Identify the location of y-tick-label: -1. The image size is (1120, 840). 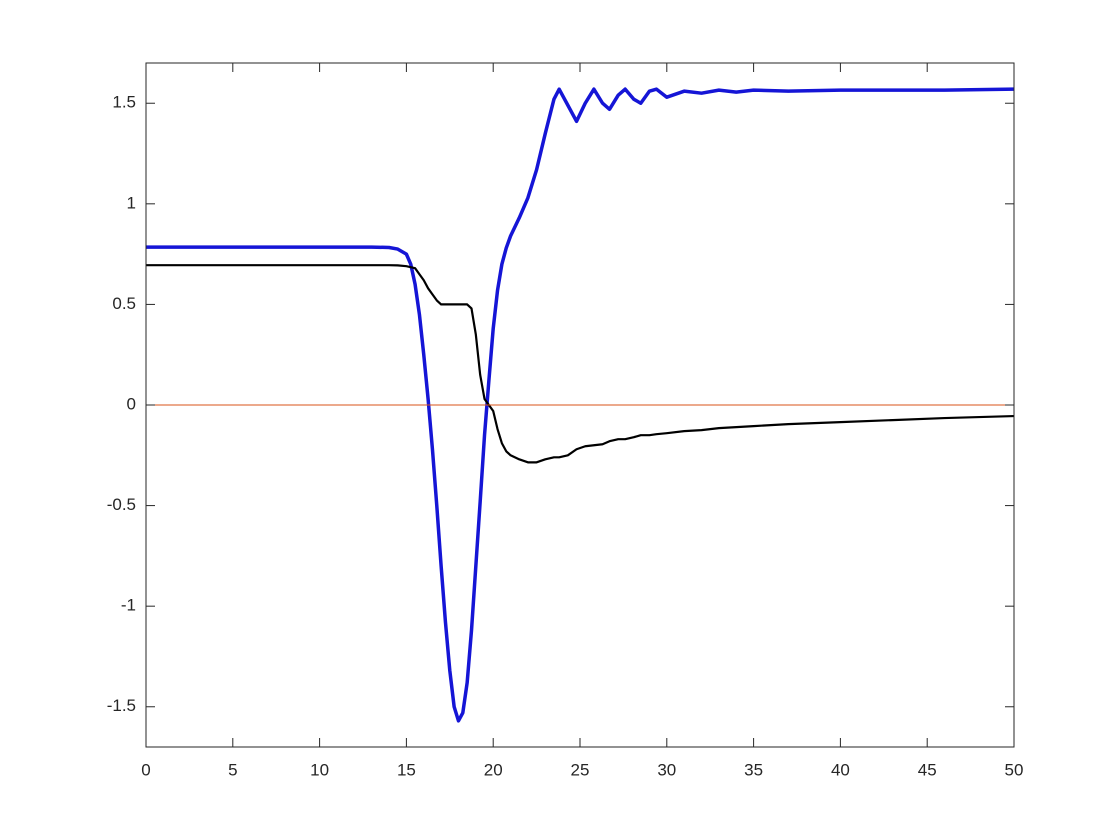
(128, 605).